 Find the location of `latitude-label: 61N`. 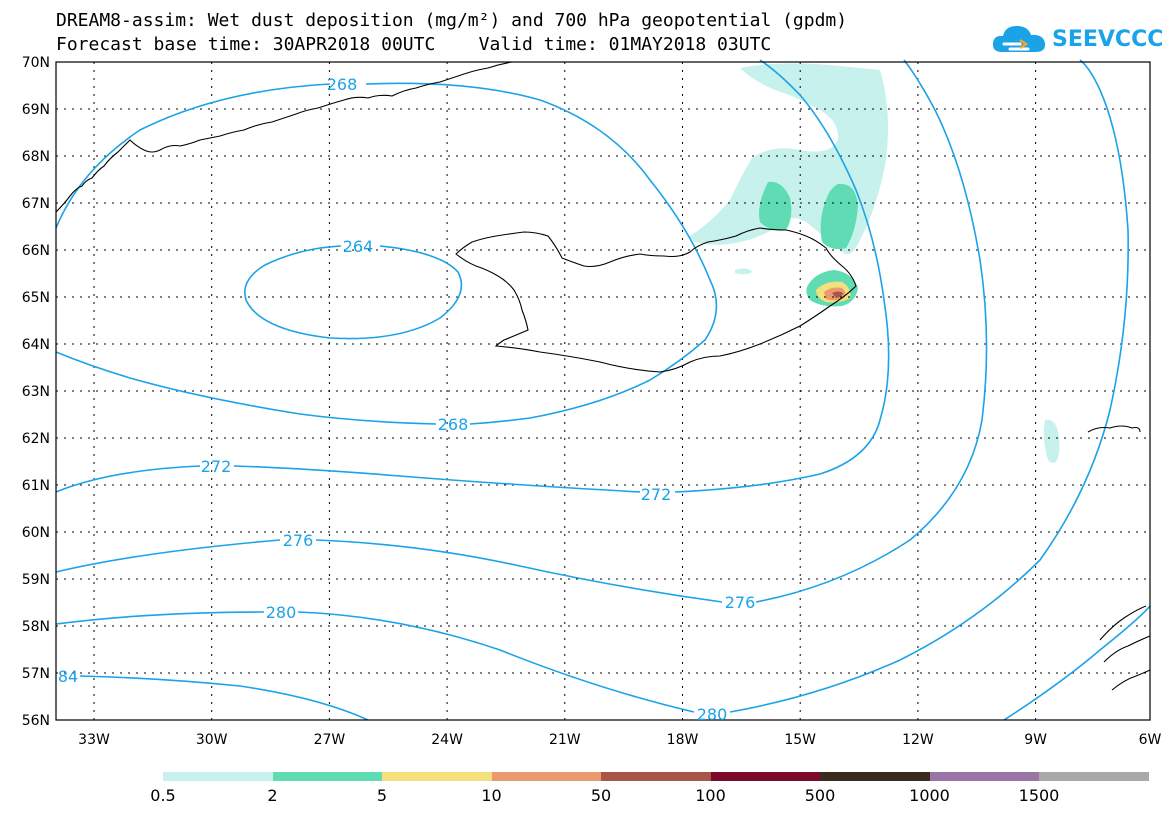

latitude-label: 61N is located at coordinates (36, 486).